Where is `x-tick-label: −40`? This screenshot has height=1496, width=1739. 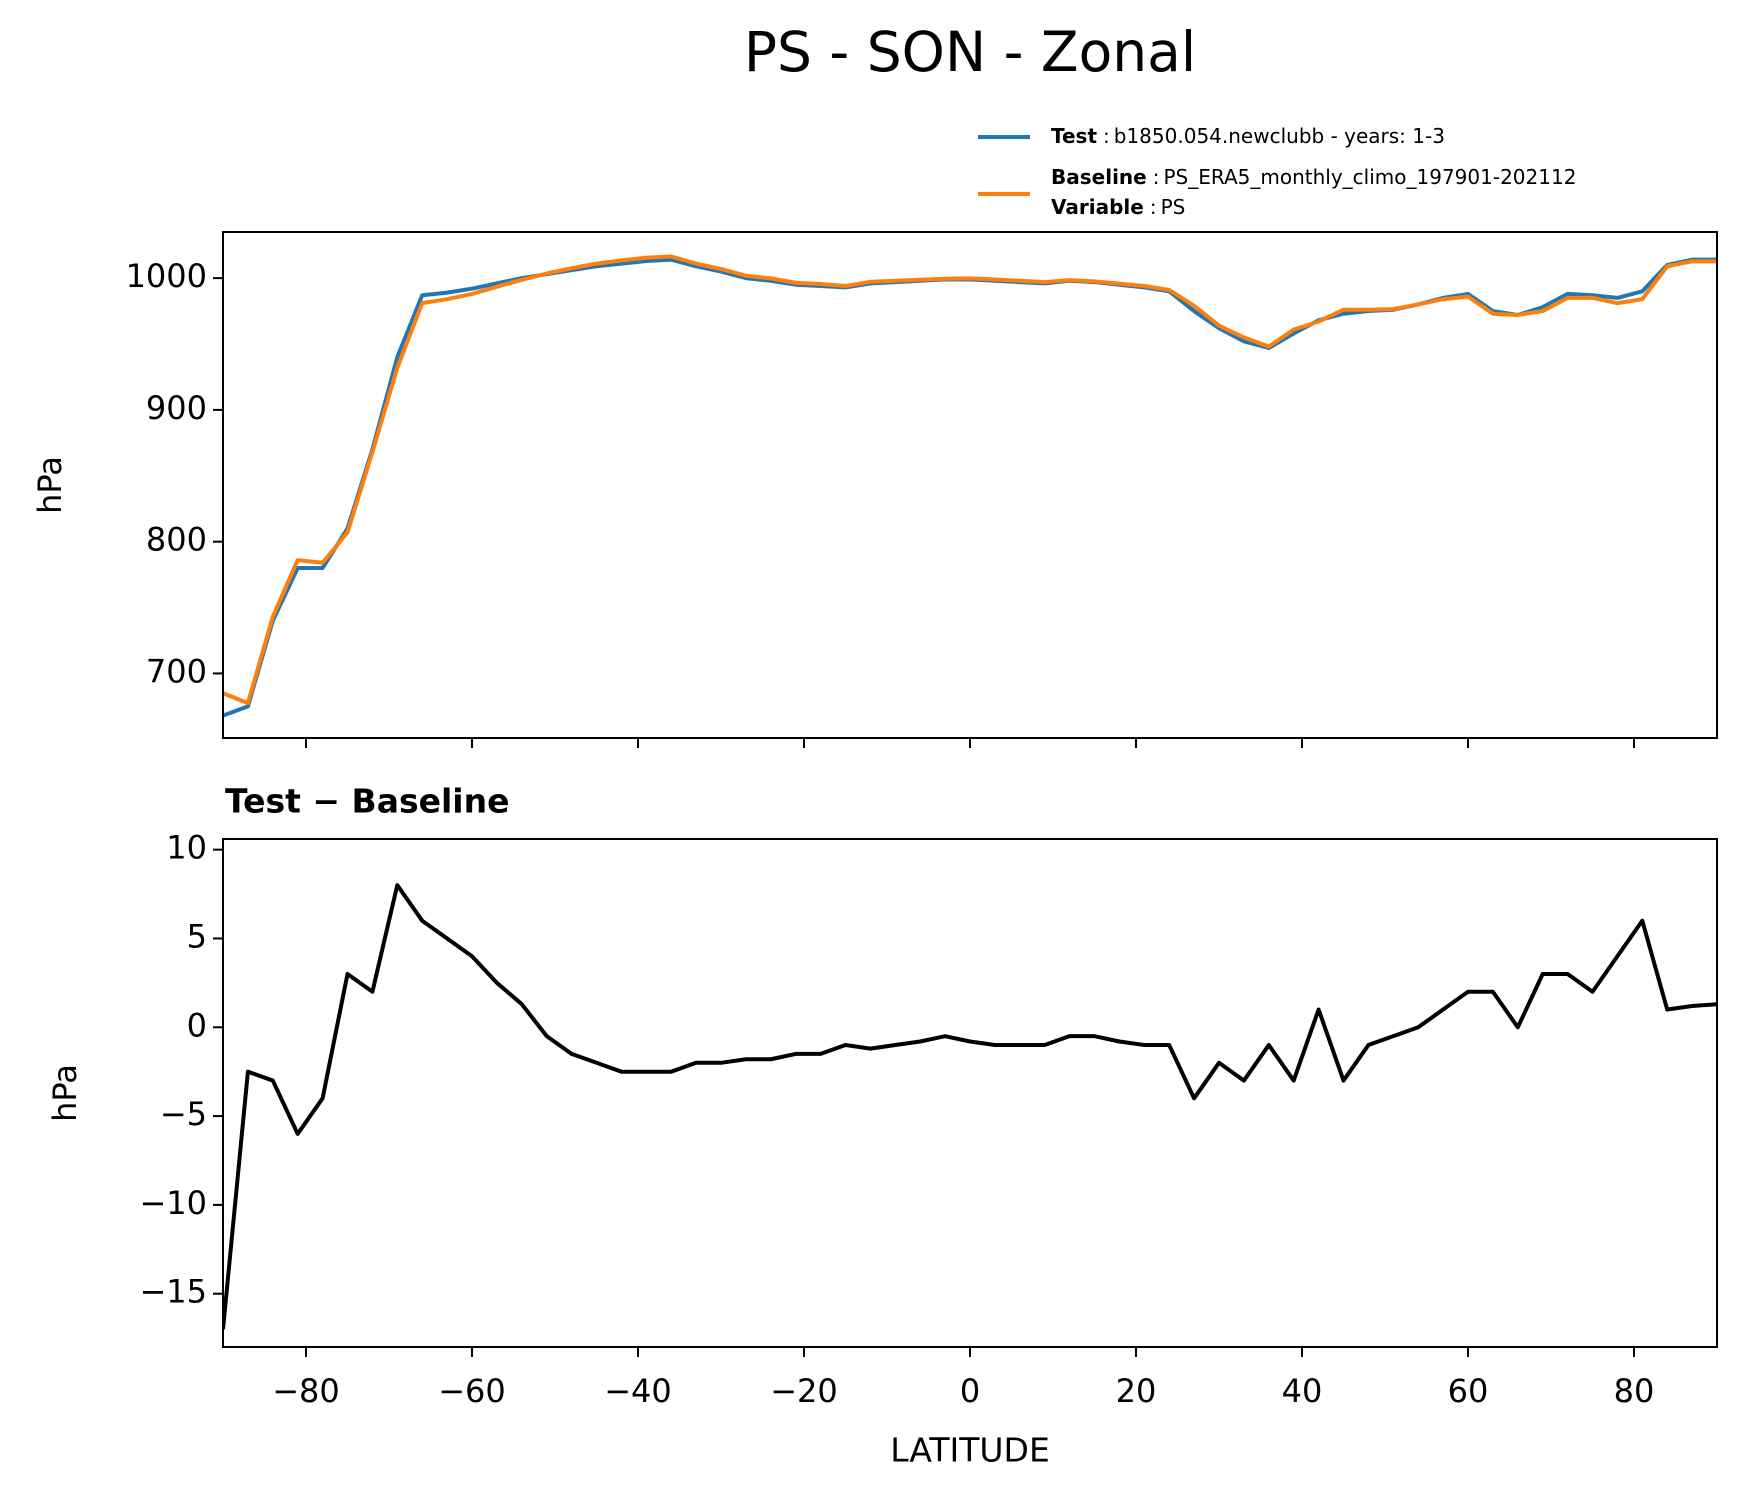 x-tick-label: −40 is located at coordinates (638, 1391).